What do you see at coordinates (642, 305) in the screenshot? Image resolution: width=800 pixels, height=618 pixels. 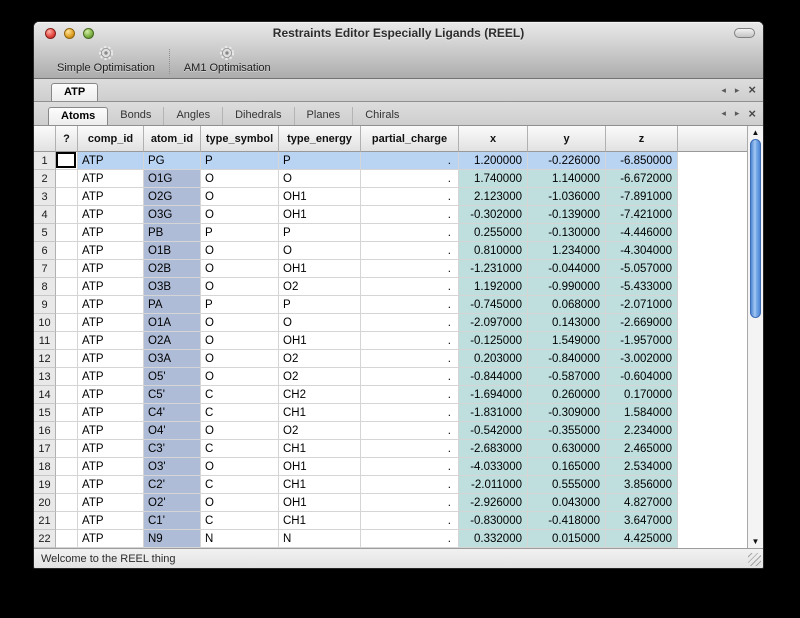 I see `cell-z: -2.071000` at bounding box center [642, 305].